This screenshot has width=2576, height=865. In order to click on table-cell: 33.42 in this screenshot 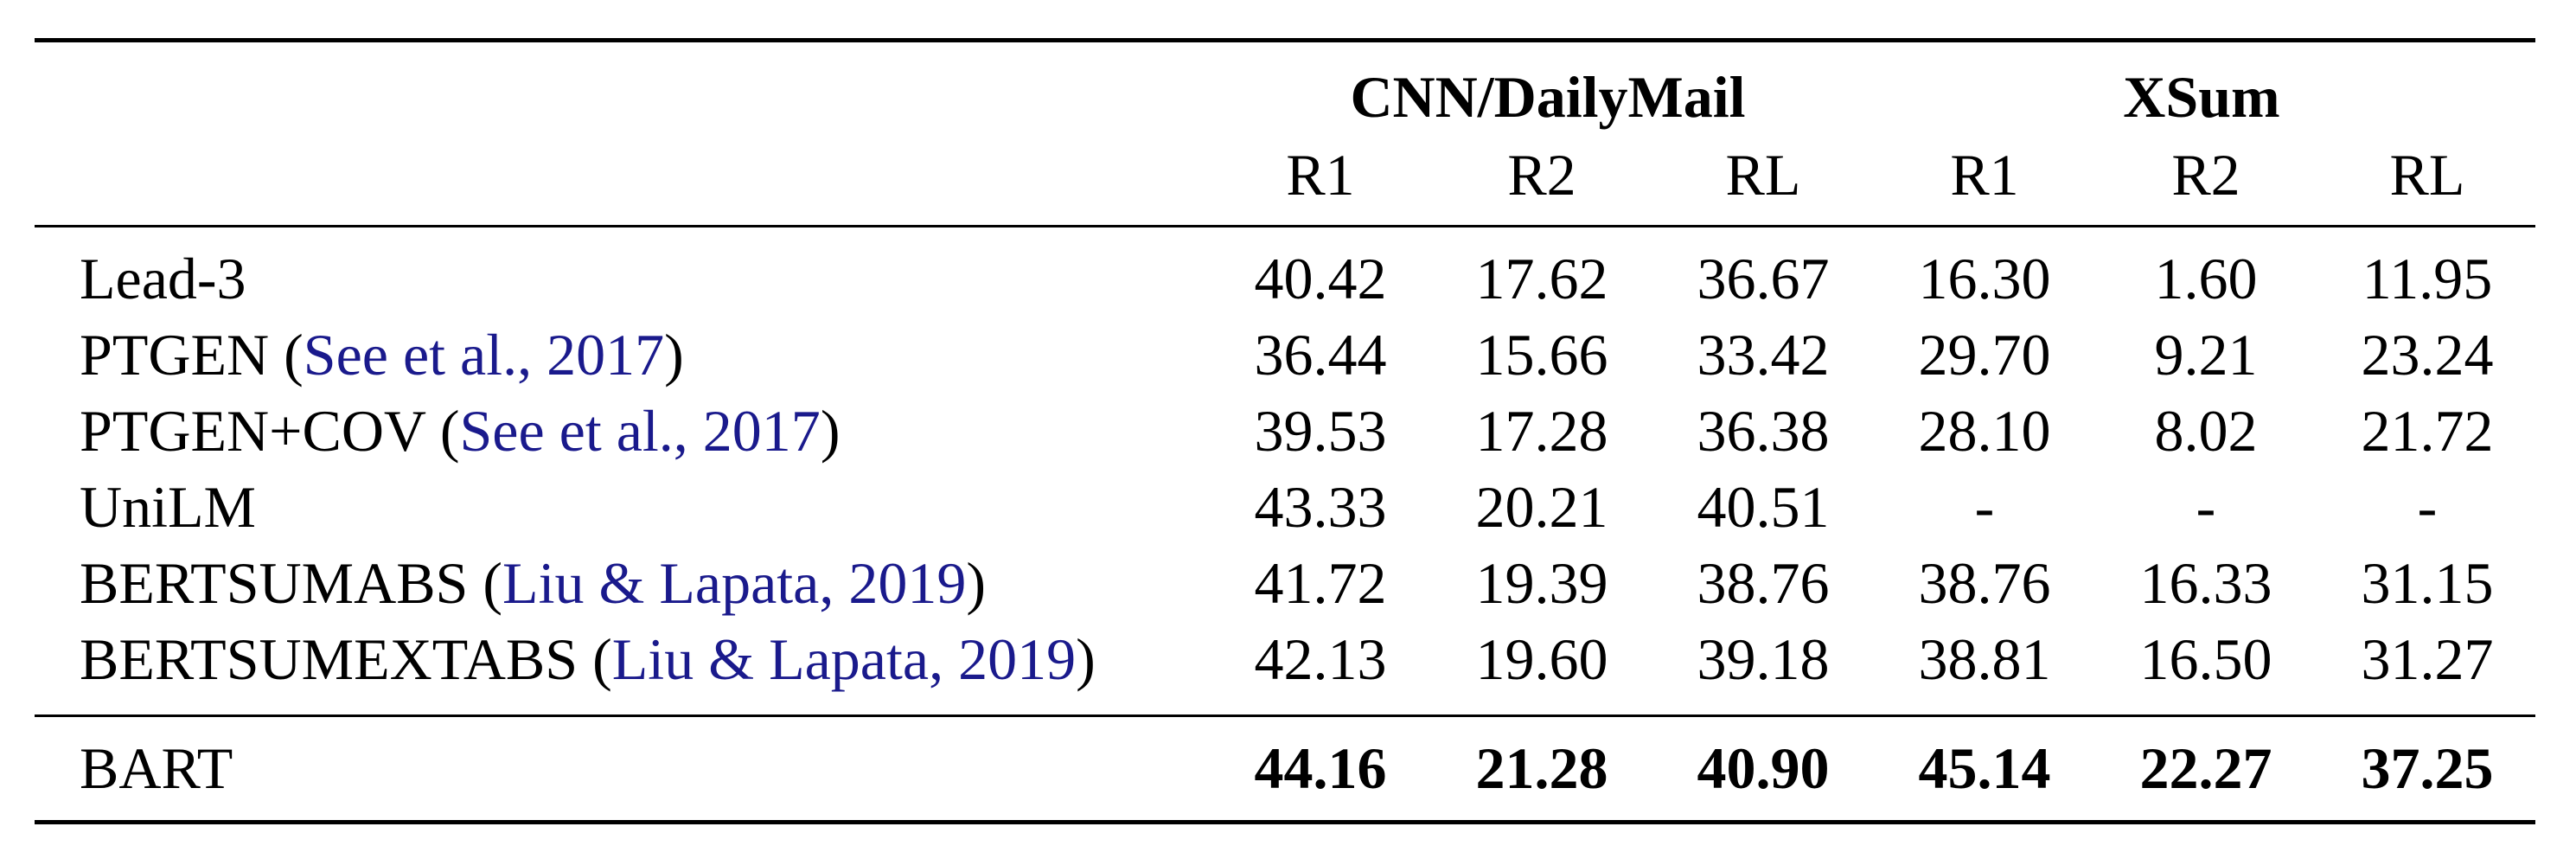, I will do `click(1764, 355)`.